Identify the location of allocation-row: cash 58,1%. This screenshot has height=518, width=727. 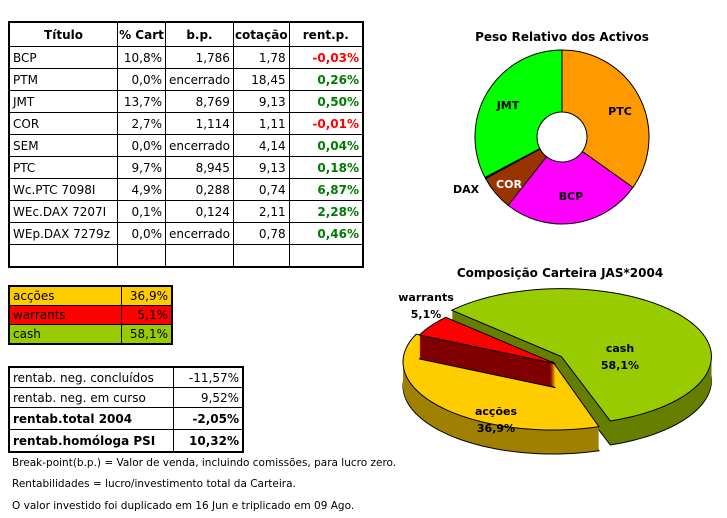
(90, 334).